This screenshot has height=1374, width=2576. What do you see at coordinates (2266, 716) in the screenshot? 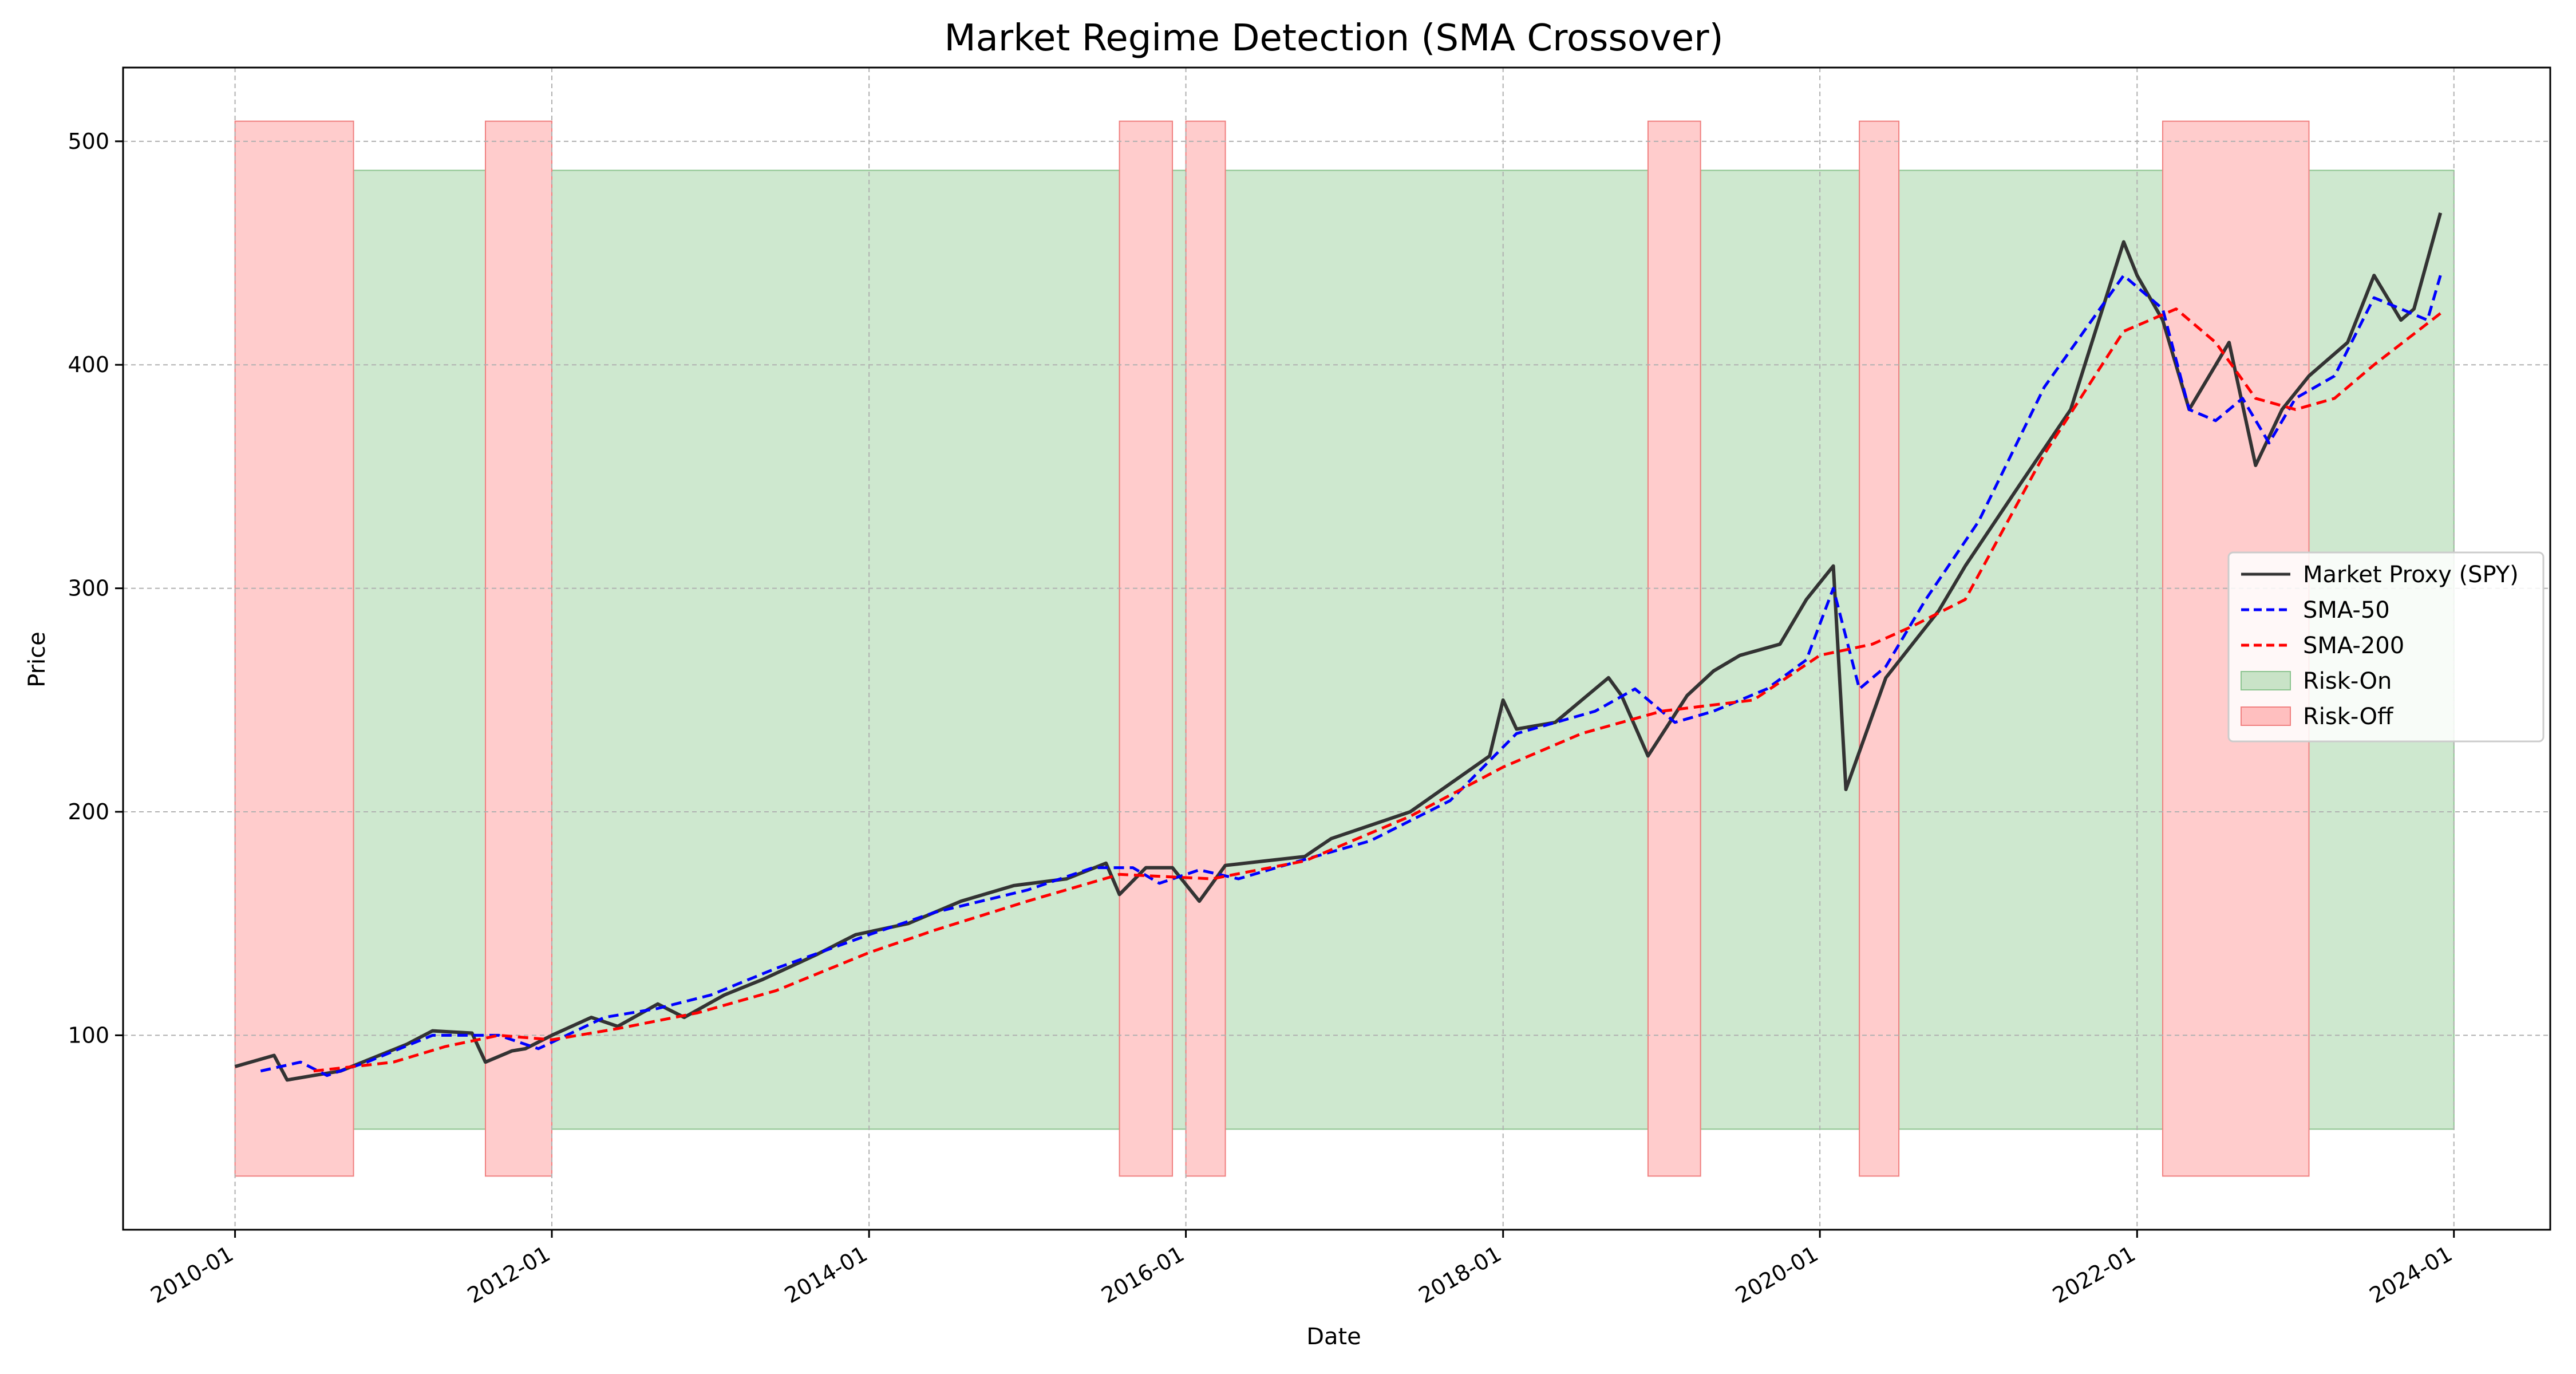
I see `legend-item-risk-off-swatch` at bounding box center [2266, 716].